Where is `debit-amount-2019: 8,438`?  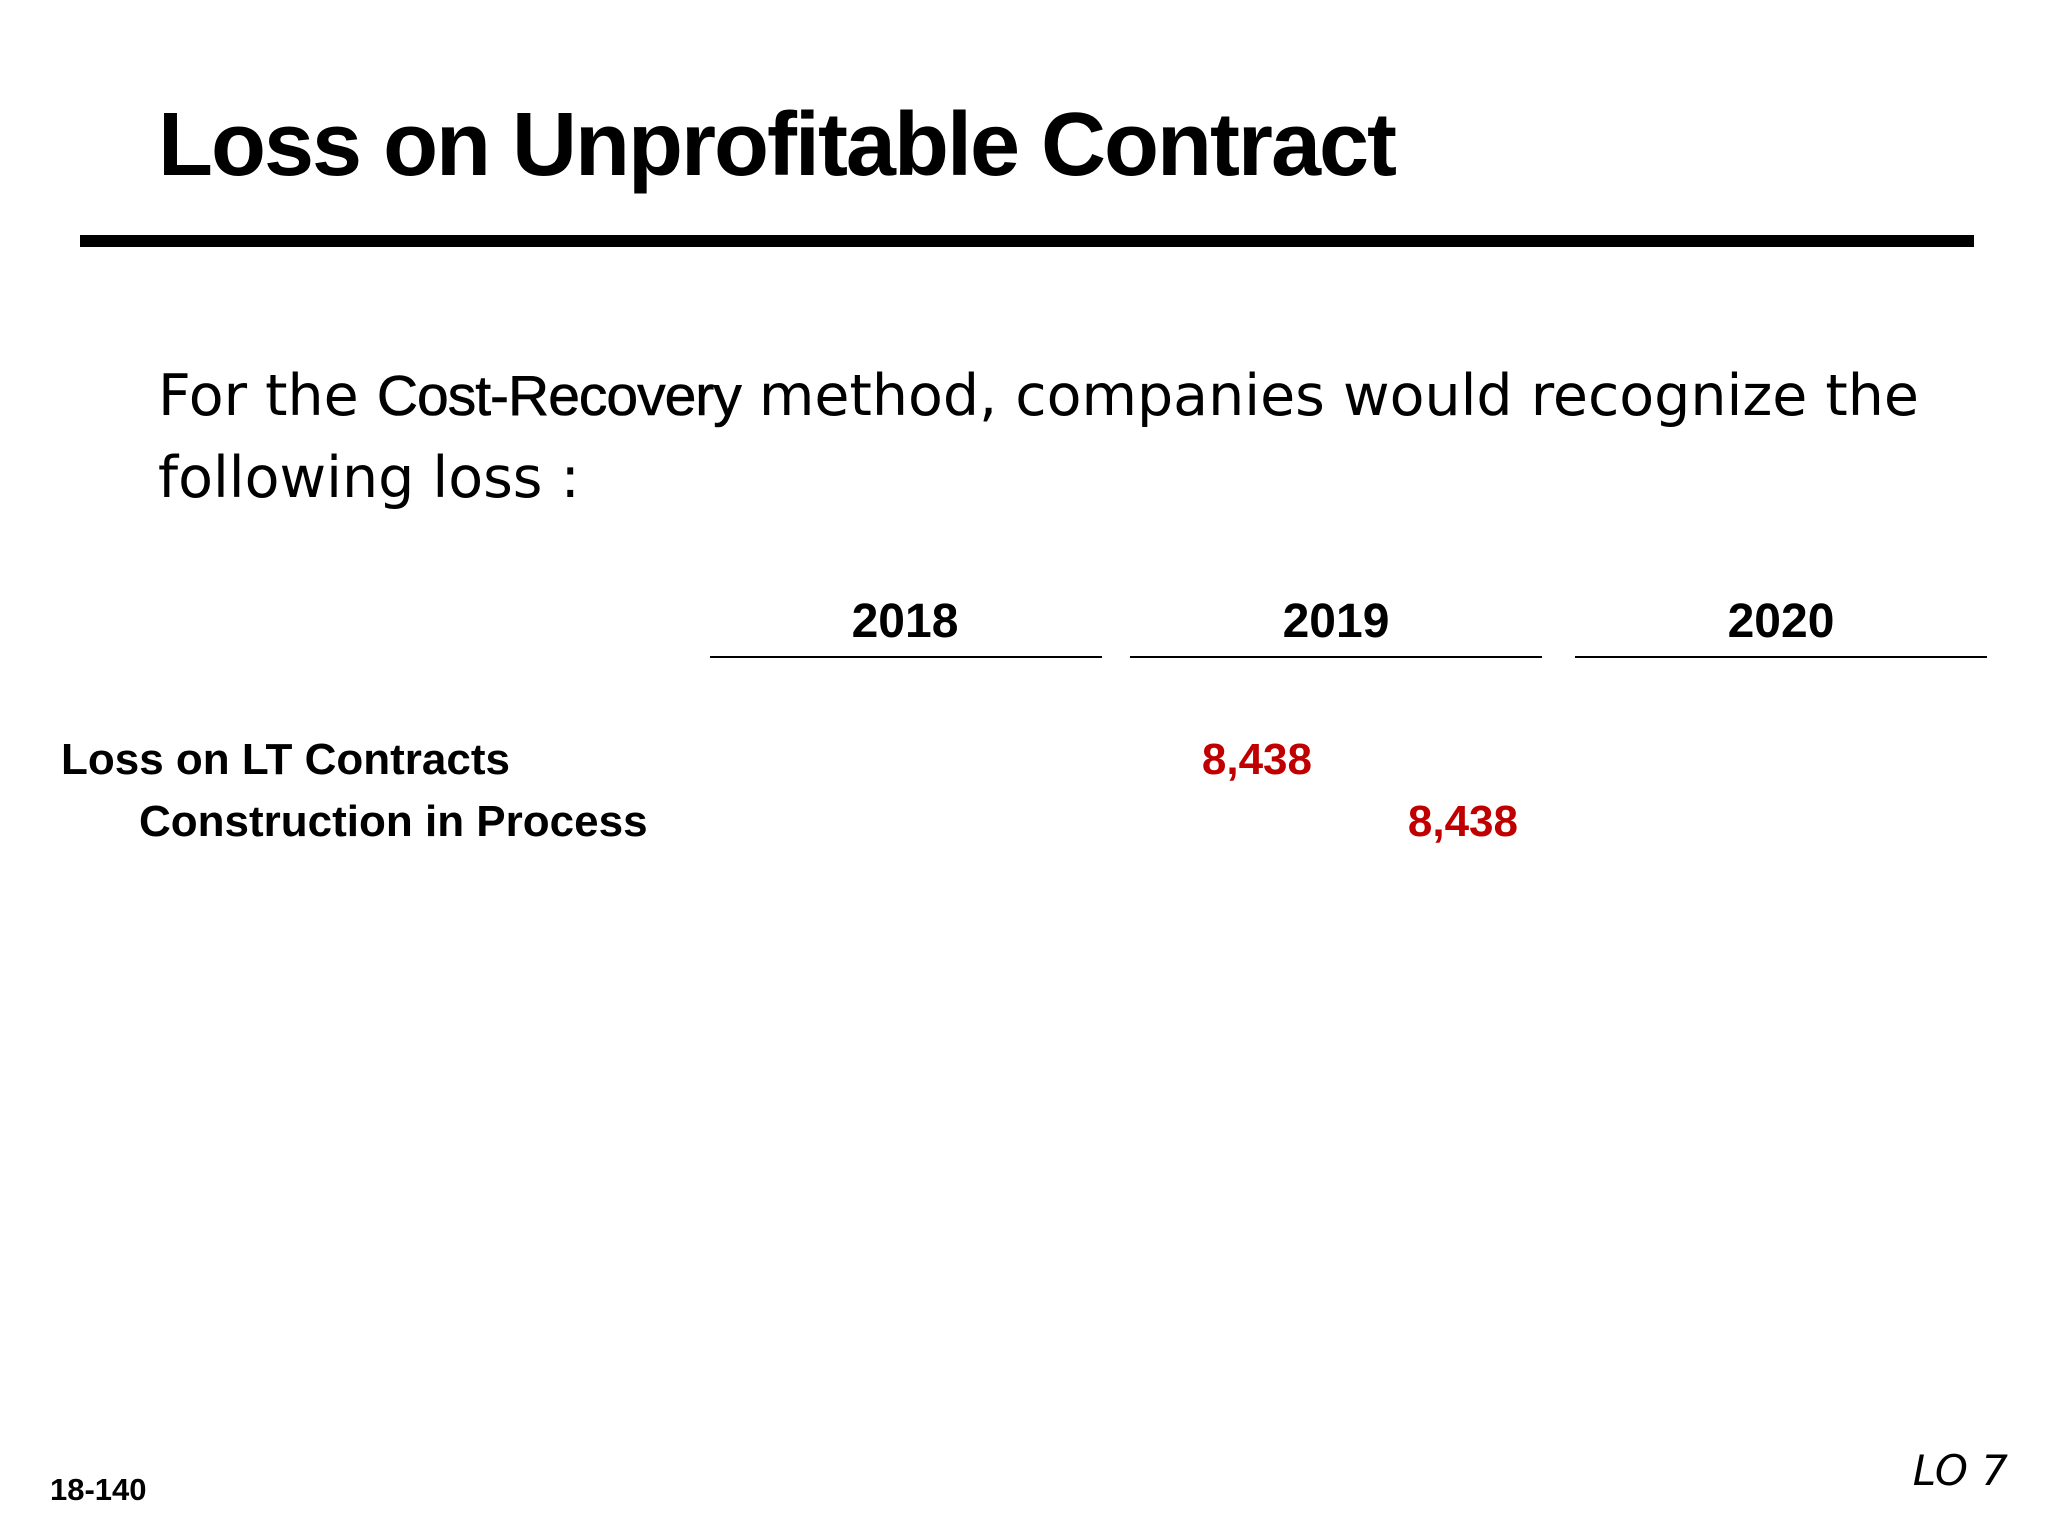
debit-amount-2019: 8,438 is located at coordinates (1256, 759).